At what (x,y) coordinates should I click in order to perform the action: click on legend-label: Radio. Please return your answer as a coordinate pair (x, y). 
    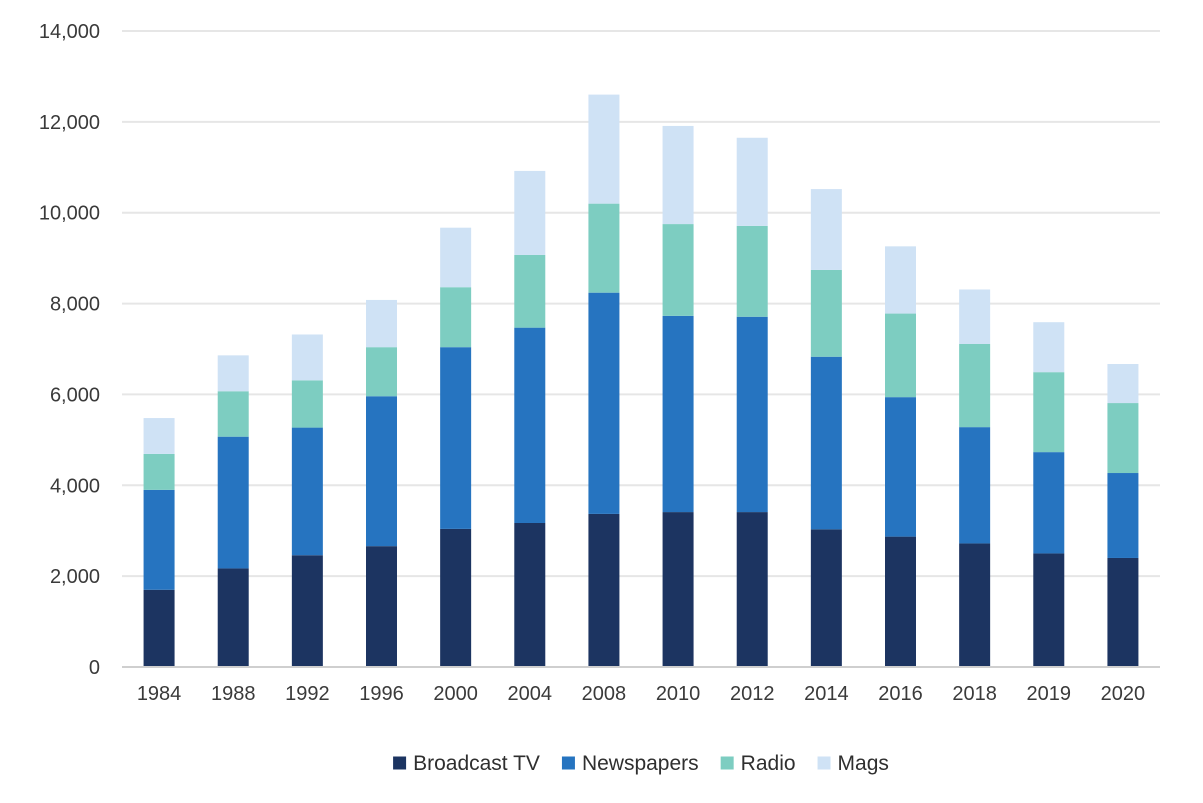
    Looking at the image, I should click on (768, 763).